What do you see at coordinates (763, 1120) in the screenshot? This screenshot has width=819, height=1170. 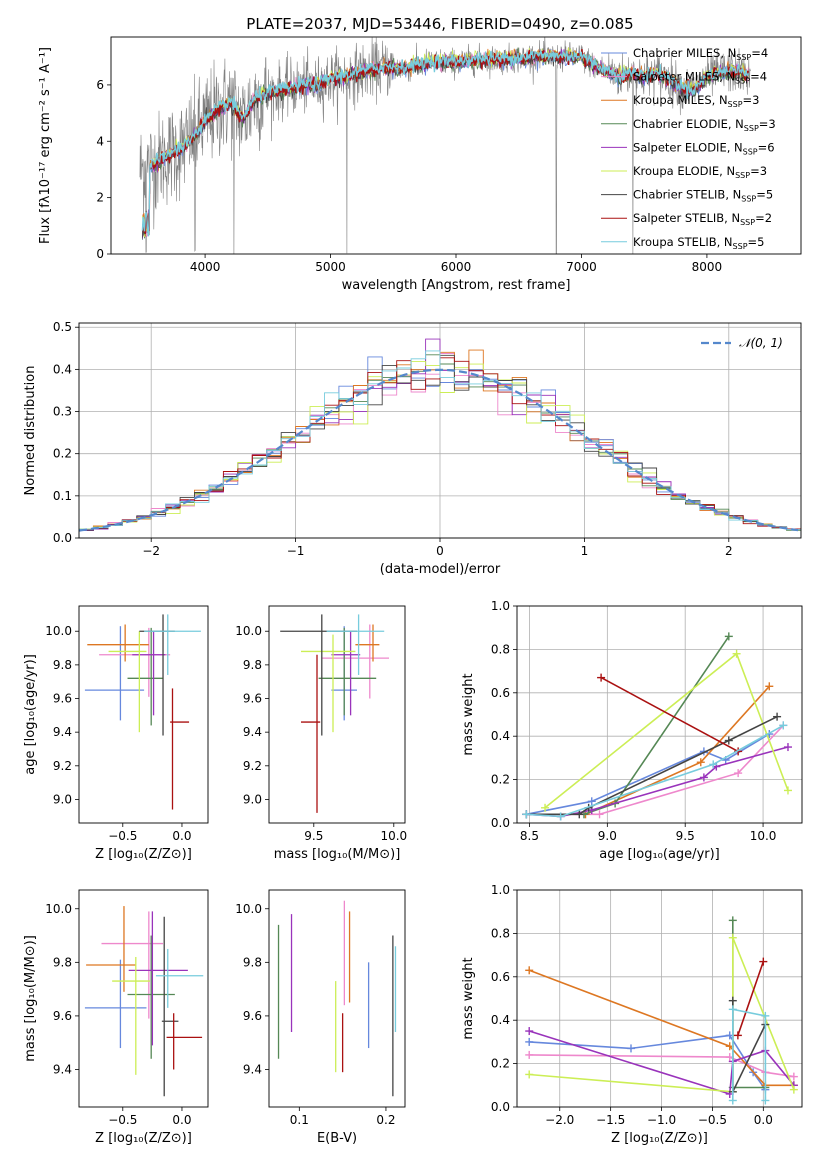 I see `weight_vs_Z-xtick-label: 0.0` at bounding box center [763, 1120].